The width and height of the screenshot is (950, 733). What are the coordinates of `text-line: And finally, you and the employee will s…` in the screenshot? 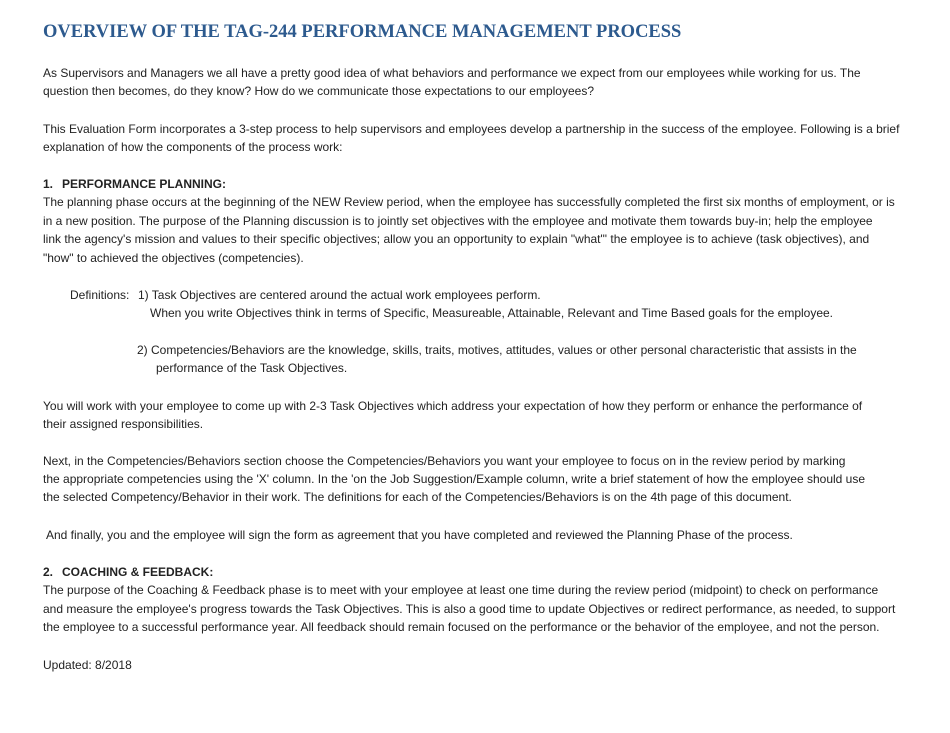 It's located at (419, 535).